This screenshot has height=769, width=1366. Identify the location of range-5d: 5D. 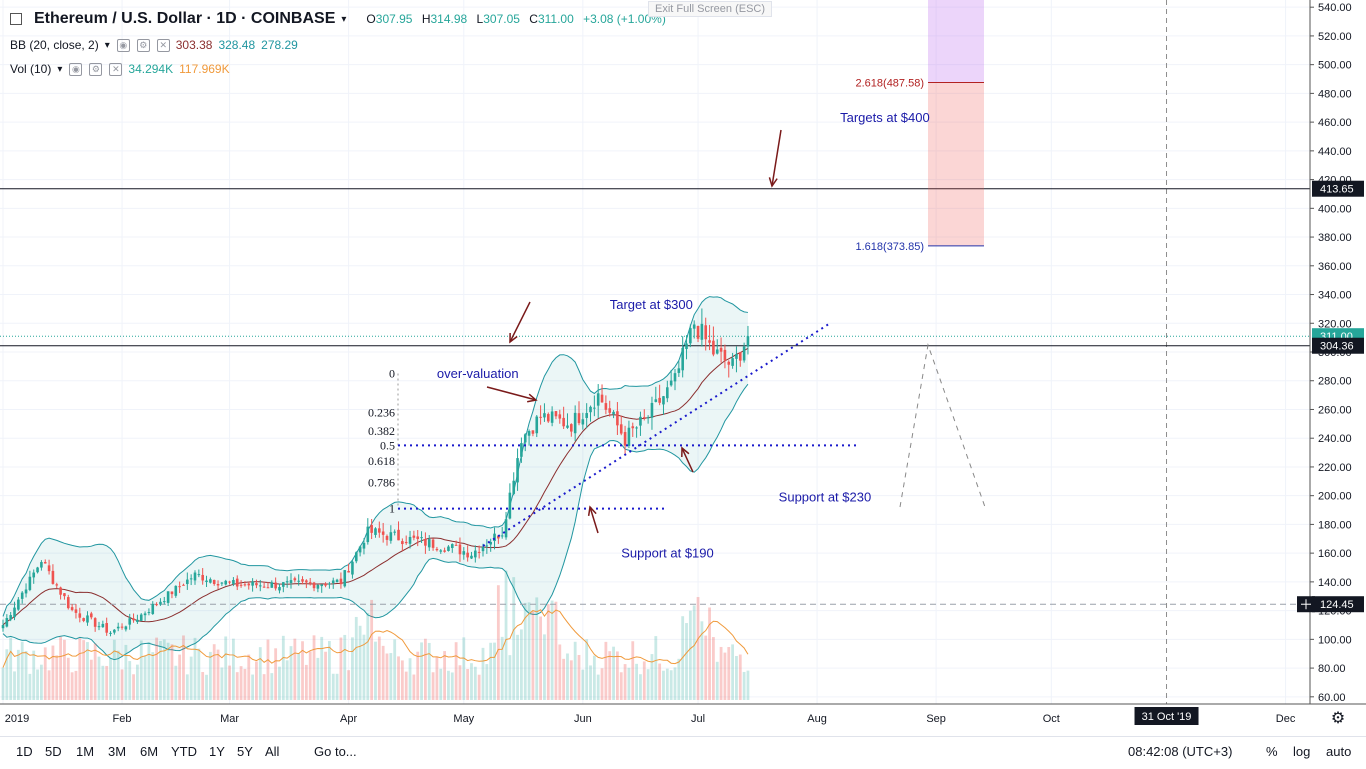
(53, 751).